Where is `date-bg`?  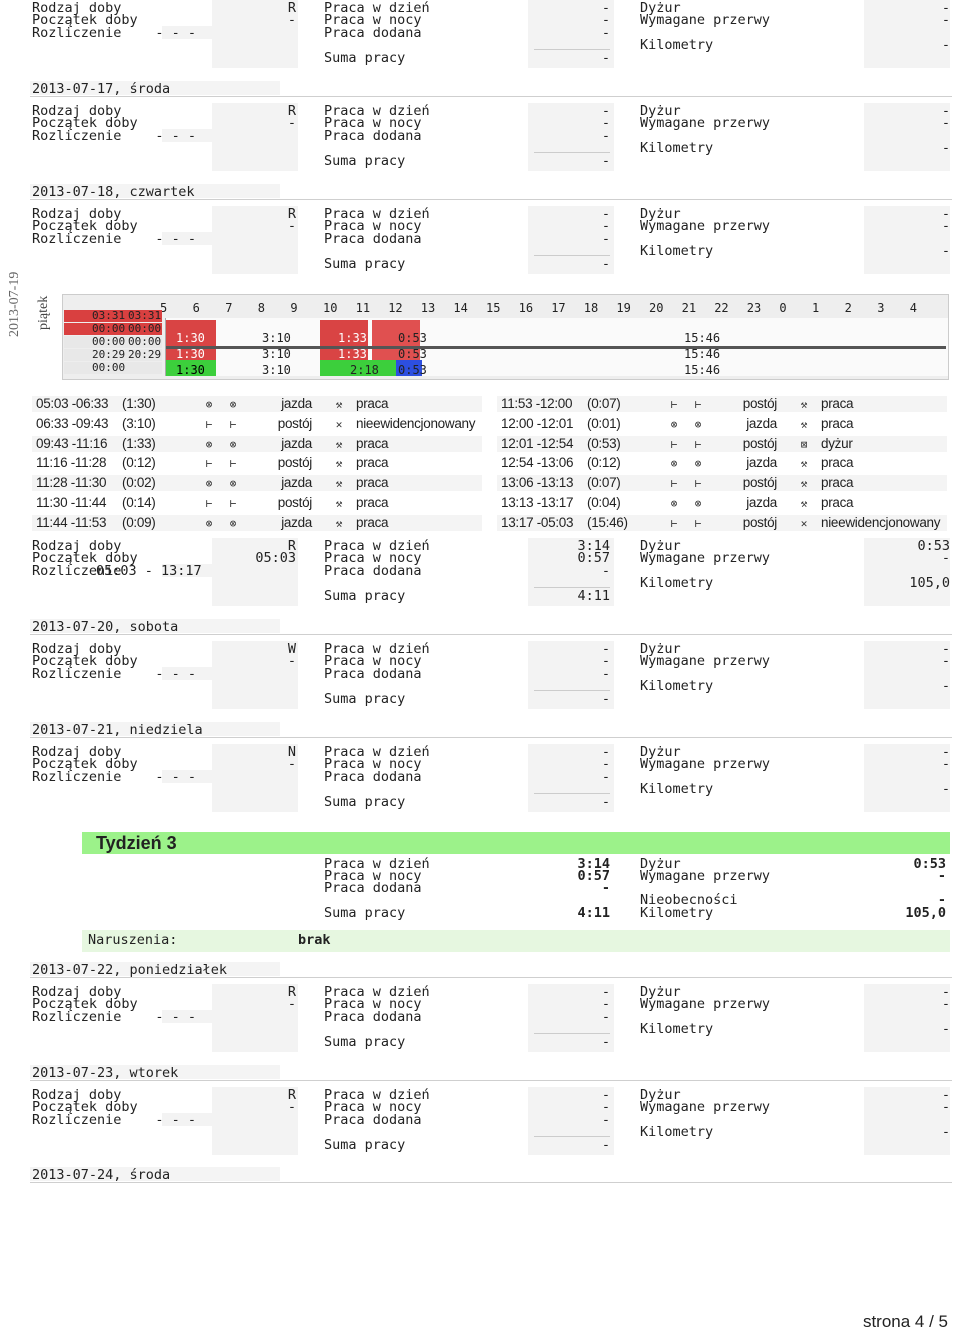
date-bg is located at coordinates (155, 969).